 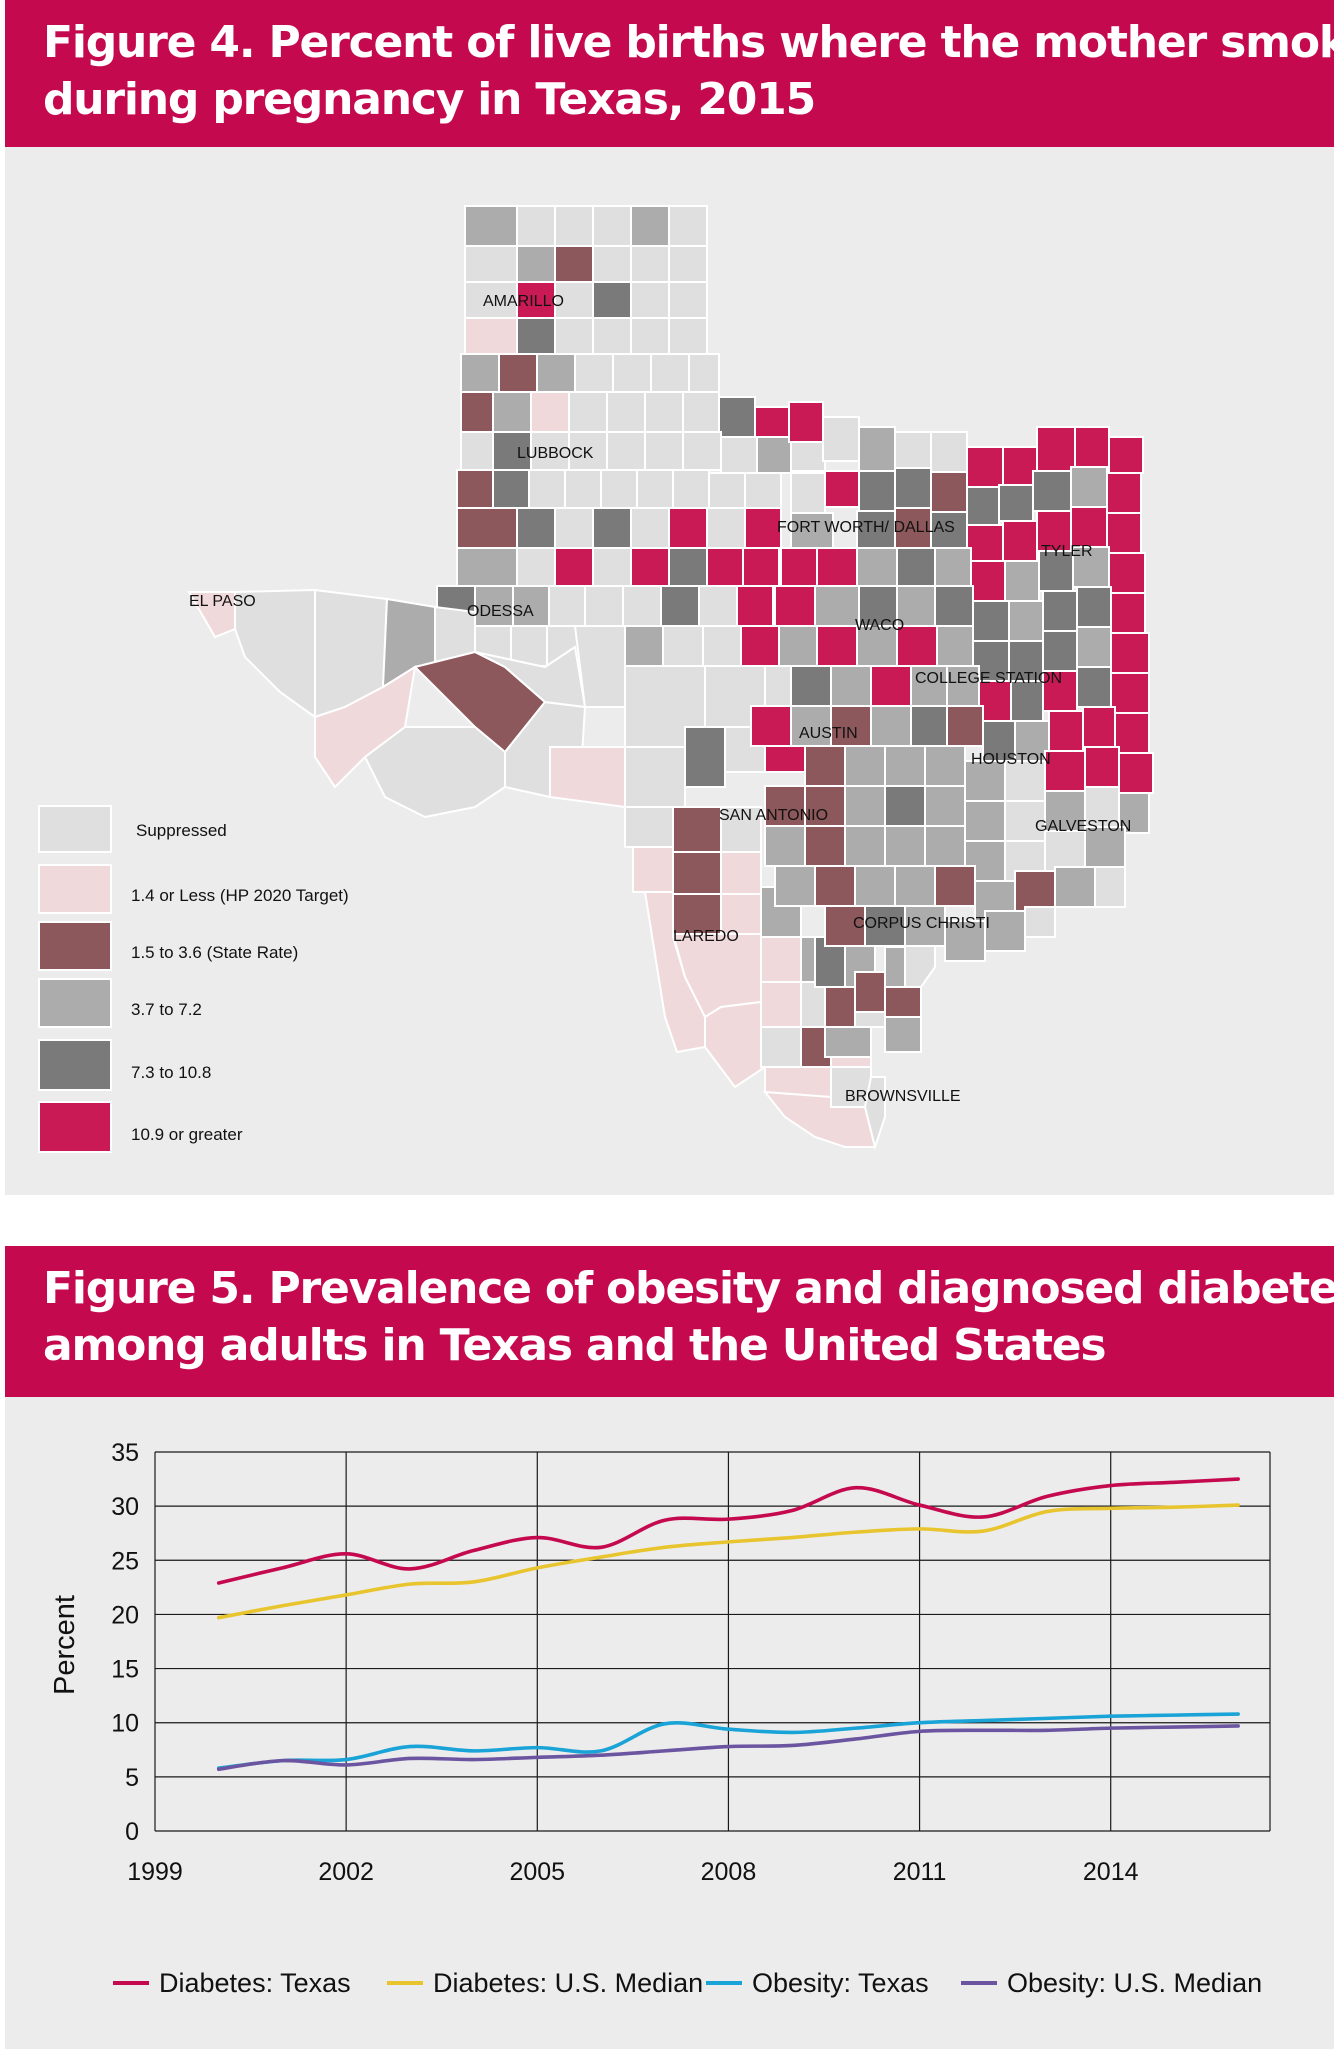 What do you see at coordinates (728, 1624) in the screenshot?
I see `series-lines` at bounding box center [728, 1624].